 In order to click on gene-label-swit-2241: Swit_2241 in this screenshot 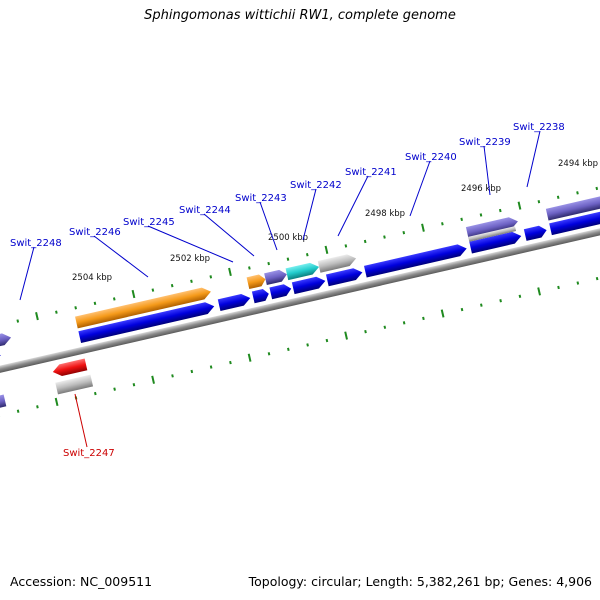, I will do `click(371, 172)`.